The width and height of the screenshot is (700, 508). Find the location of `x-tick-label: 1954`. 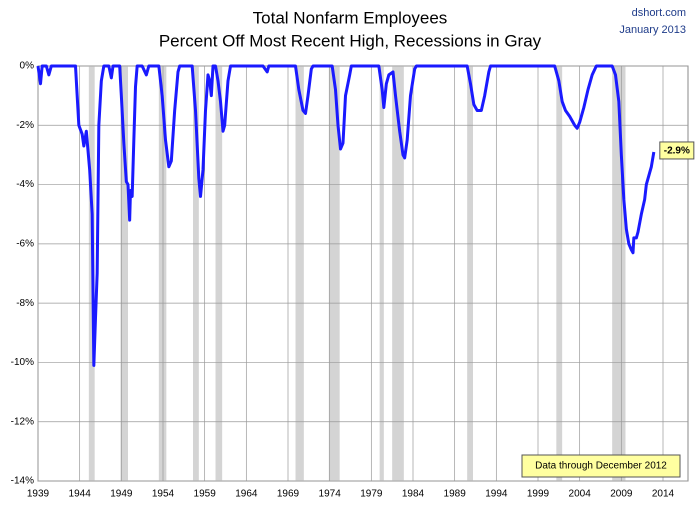

x-tick-label: 1954 is located at coordinates (163, 494).